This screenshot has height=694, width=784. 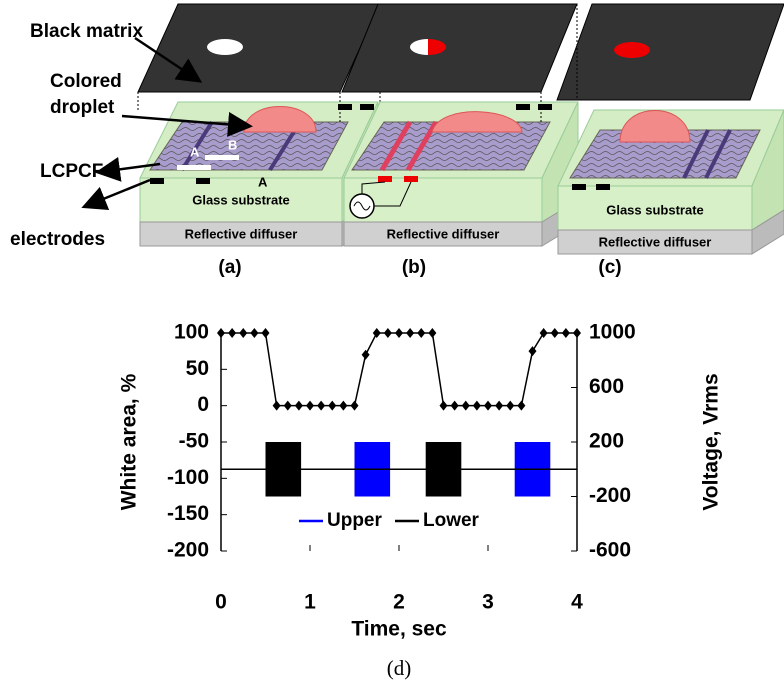 I want to click on ac-symbol, so click(x=362, y=206).